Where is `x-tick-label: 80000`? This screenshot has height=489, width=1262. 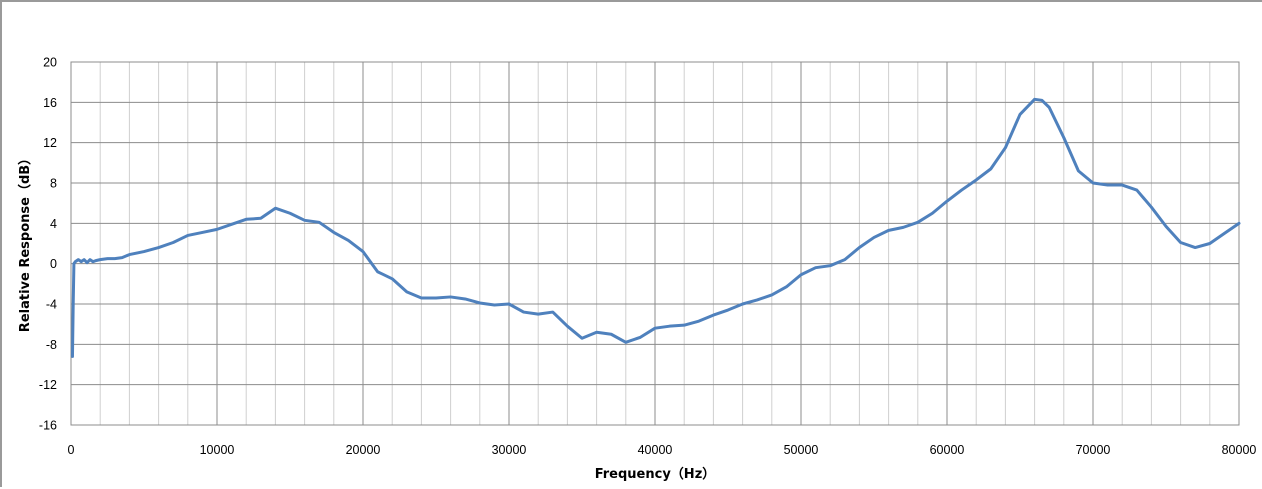 x-tick-label: 80000 is located at coordinates (1239, 450).